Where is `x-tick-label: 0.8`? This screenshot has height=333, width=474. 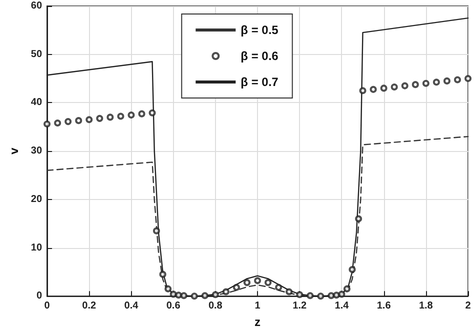 x-tick-label: 0.8 is located at coordinates (215, 306).